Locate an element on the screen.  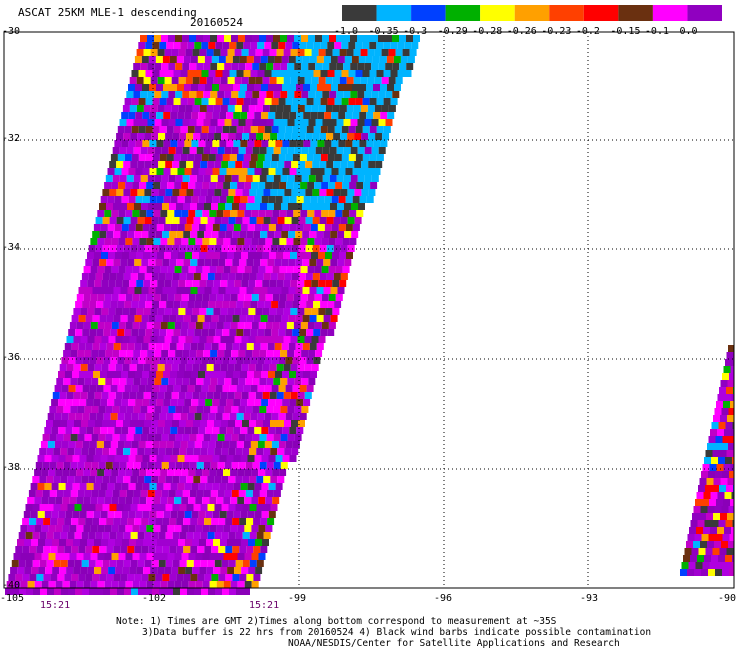
colorbar-tick-label: -0.35 is located at coordinates (383, 31).